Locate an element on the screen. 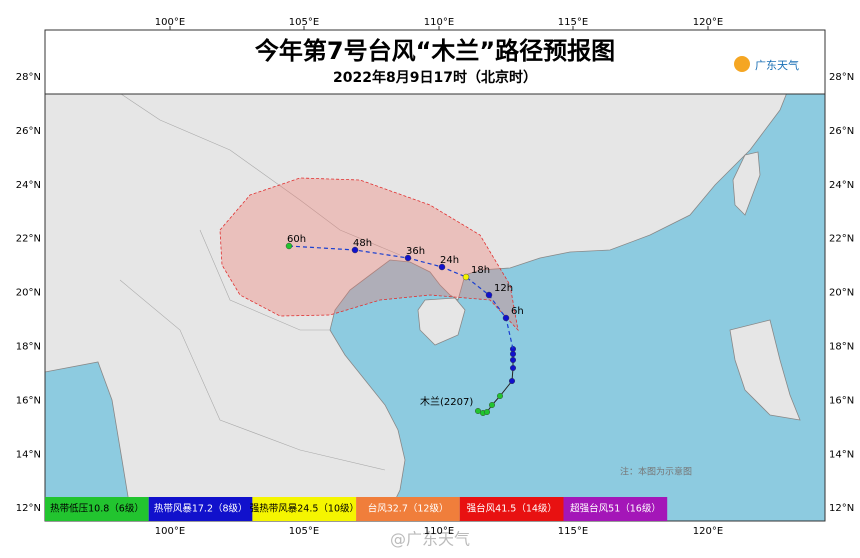  legend-label: 超强台风51（16级） is located at coordinates (615, 509).